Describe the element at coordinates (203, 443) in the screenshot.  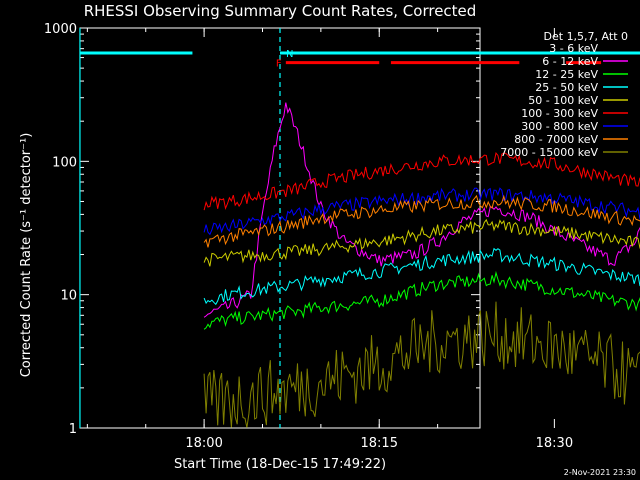
I see `x-tick-label: 18:00` at that location.